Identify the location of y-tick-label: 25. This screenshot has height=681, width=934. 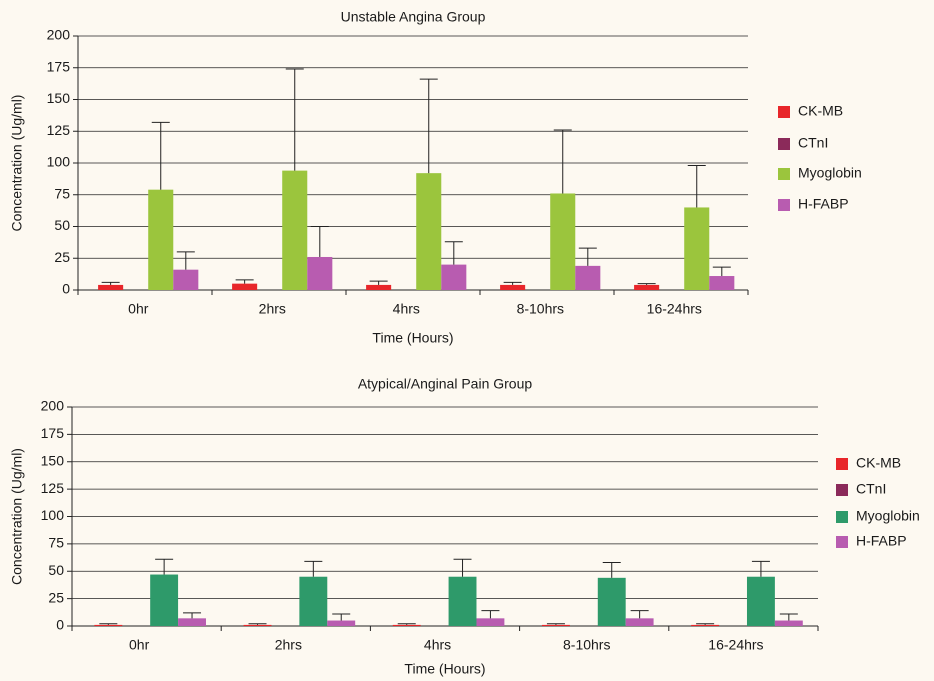
(56, 597).